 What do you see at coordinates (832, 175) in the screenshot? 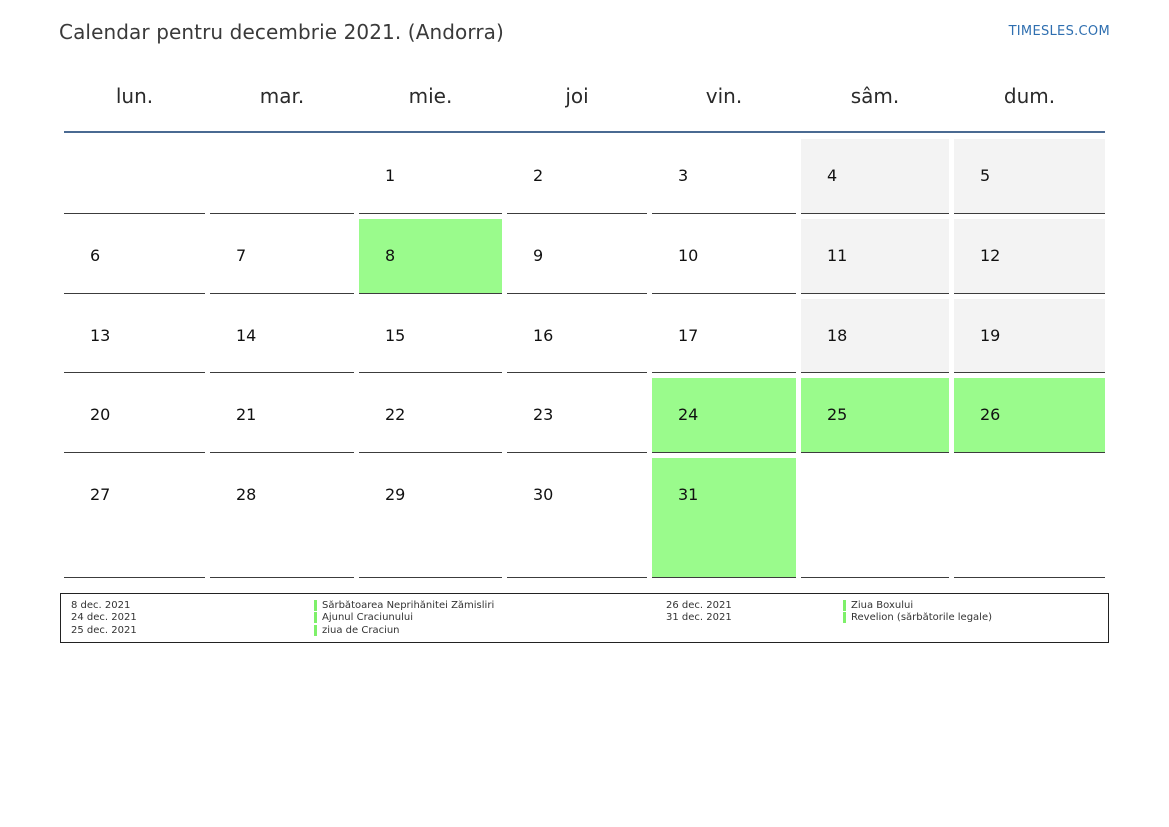
I see `day-number: 4` at bounding box center [832, 175].